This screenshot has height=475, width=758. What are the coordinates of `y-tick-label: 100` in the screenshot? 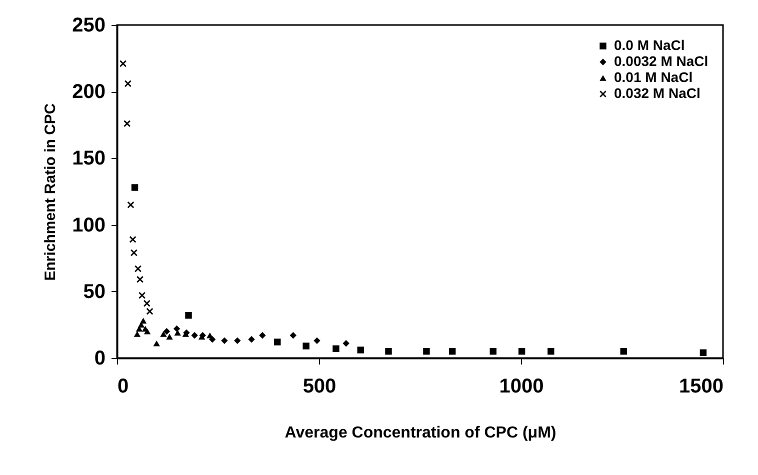 It's located at (89, 225).